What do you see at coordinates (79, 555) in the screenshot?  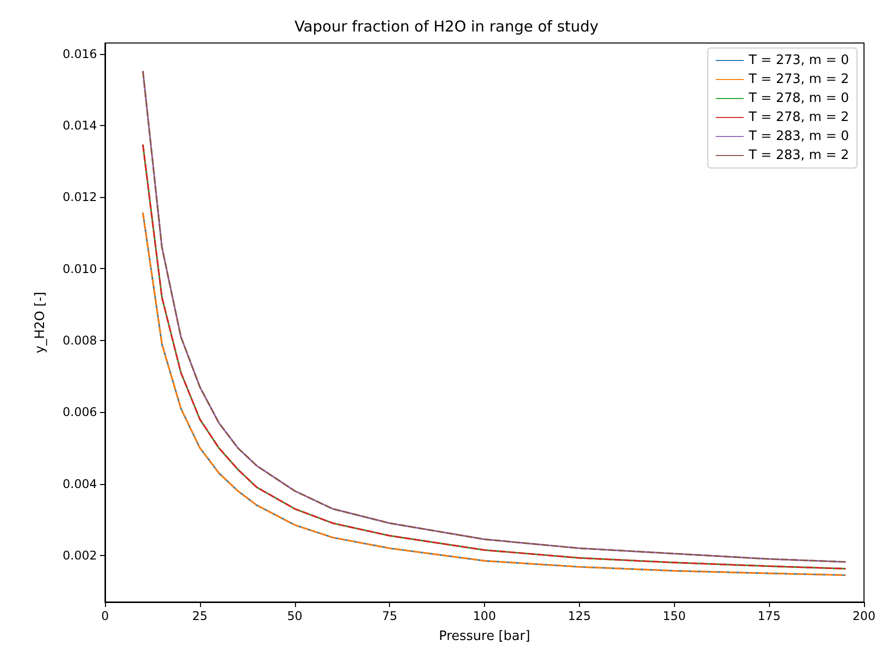 I see `y-tick-label: 0.002` at bounding box center [79, 555].